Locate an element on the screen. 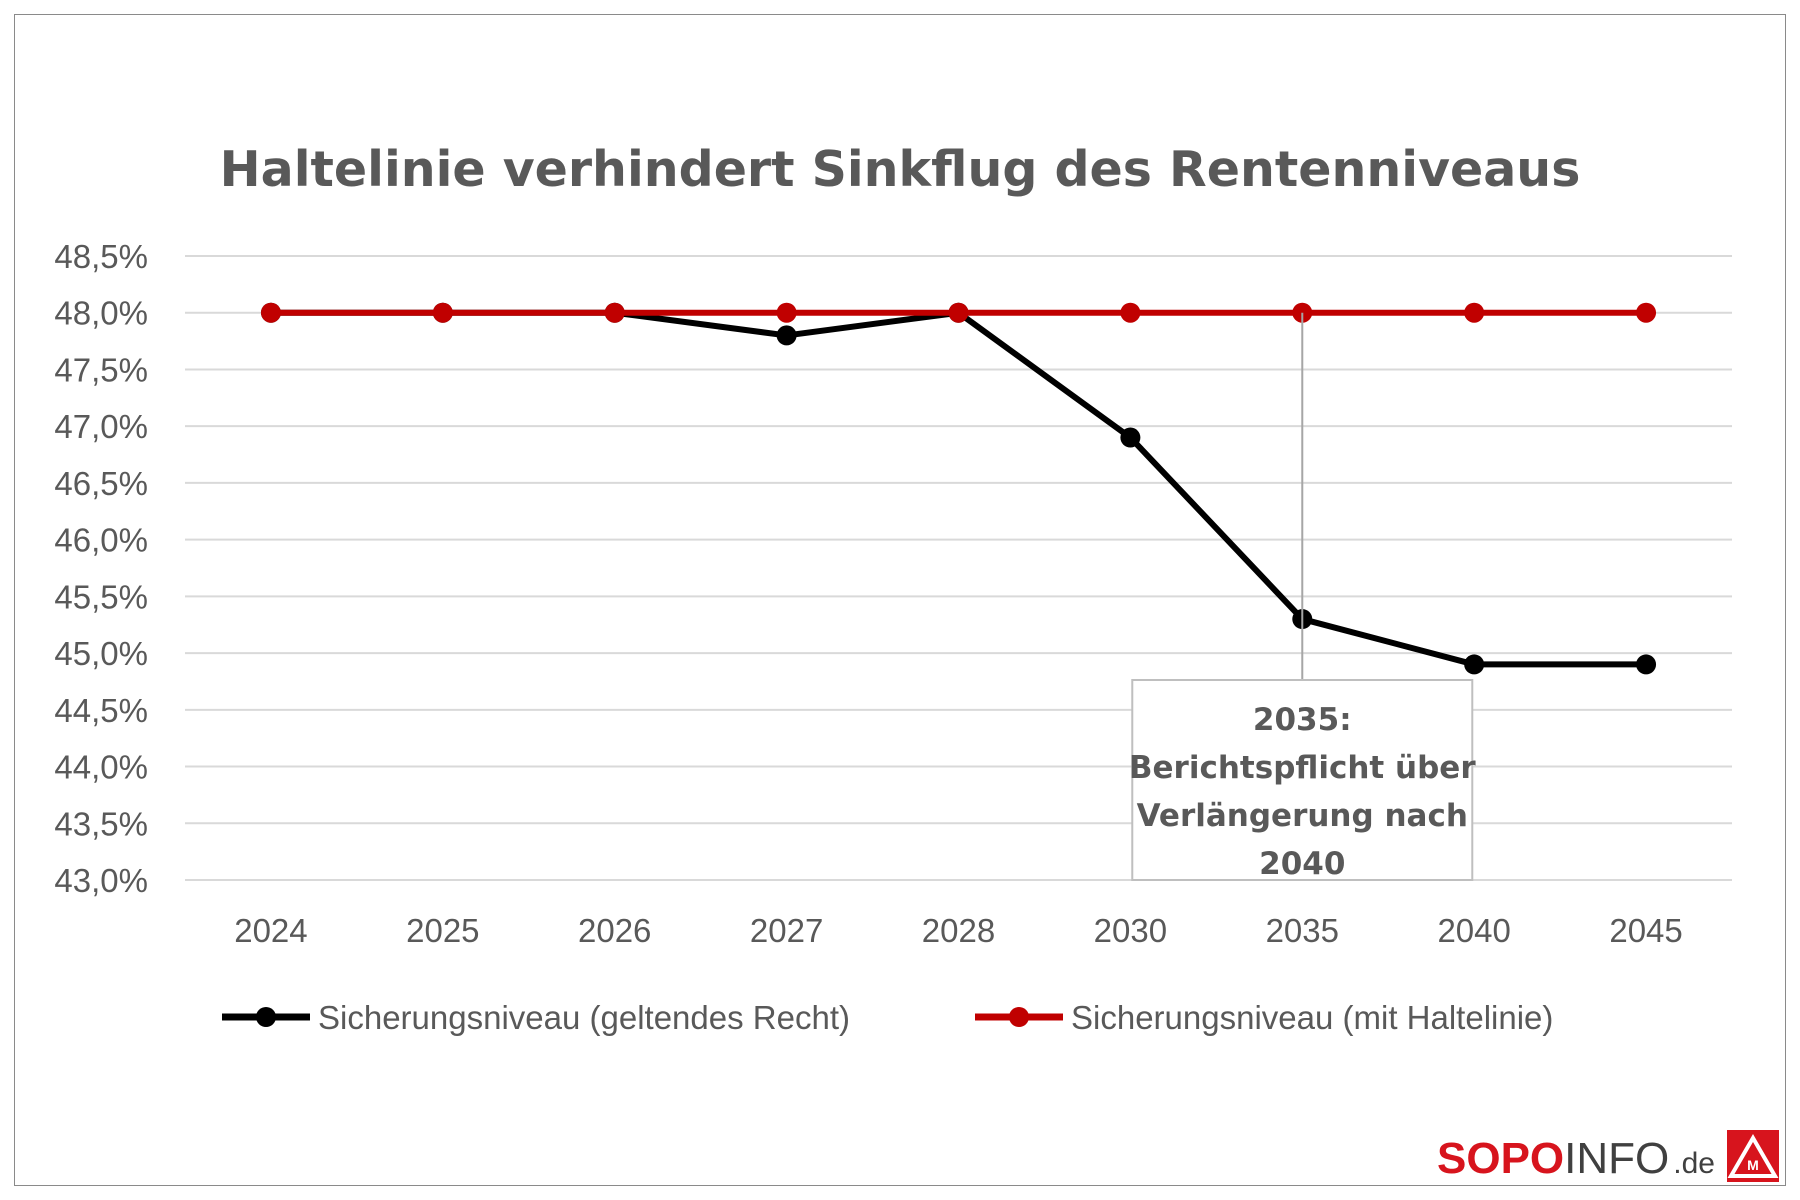  svg-text: M is located at coordinates (1753, 1165).